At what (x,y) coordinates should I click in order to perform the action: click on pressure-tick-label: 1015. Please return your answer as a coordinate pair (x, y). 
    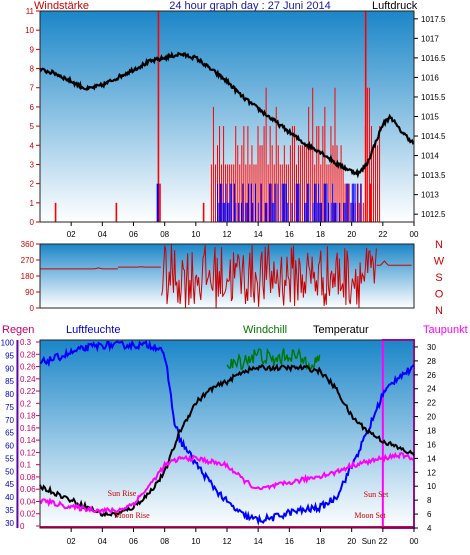
    Looking at the image, I should click on (430, 117).